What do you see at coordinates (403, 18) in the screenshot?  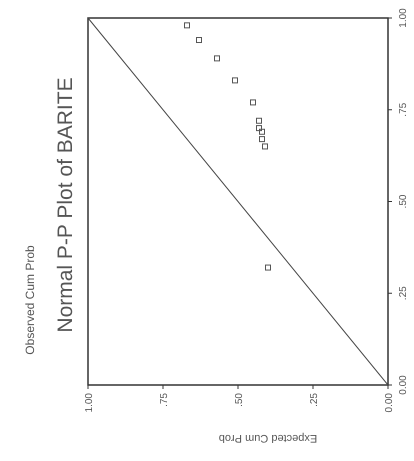 I see `y-tick-label: 1.00` at bounding box center [403, 18].